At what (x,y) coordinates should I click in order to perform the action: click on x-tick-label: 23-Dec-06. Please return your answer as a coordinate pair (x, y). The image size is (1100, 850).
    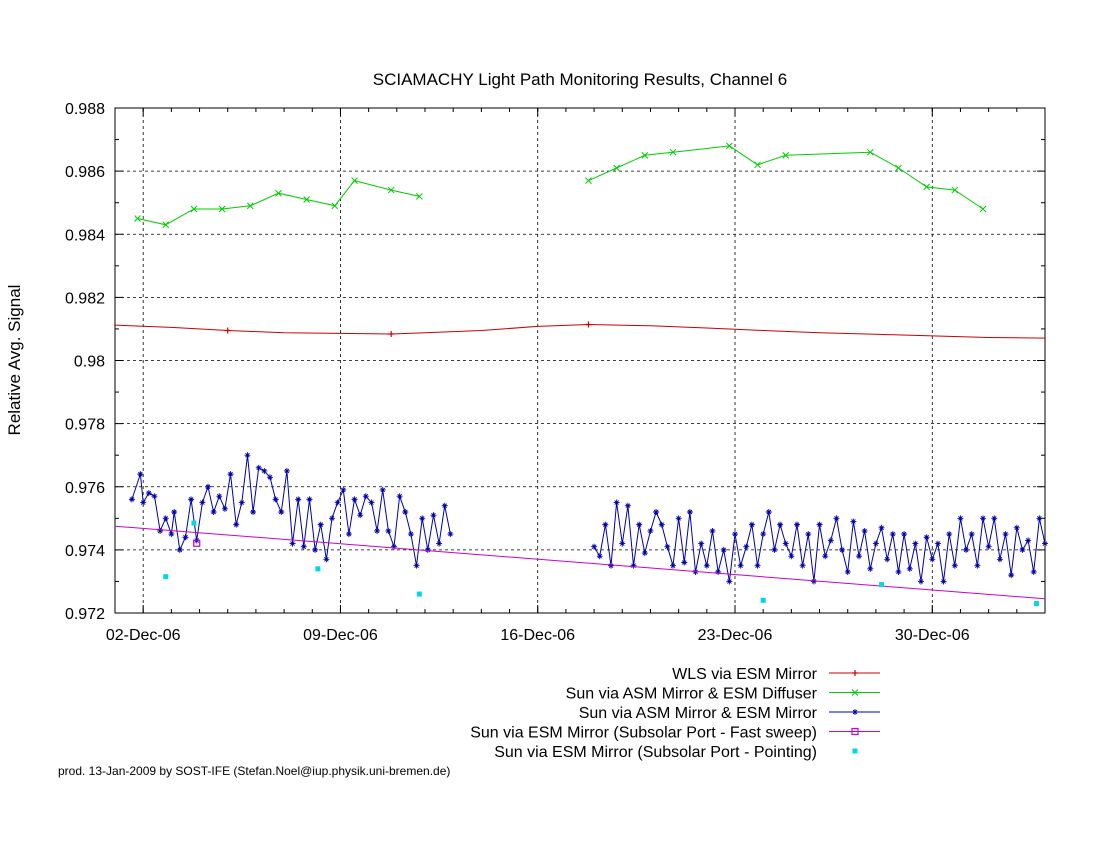
    Looking at the image, I should click on (735, 635).